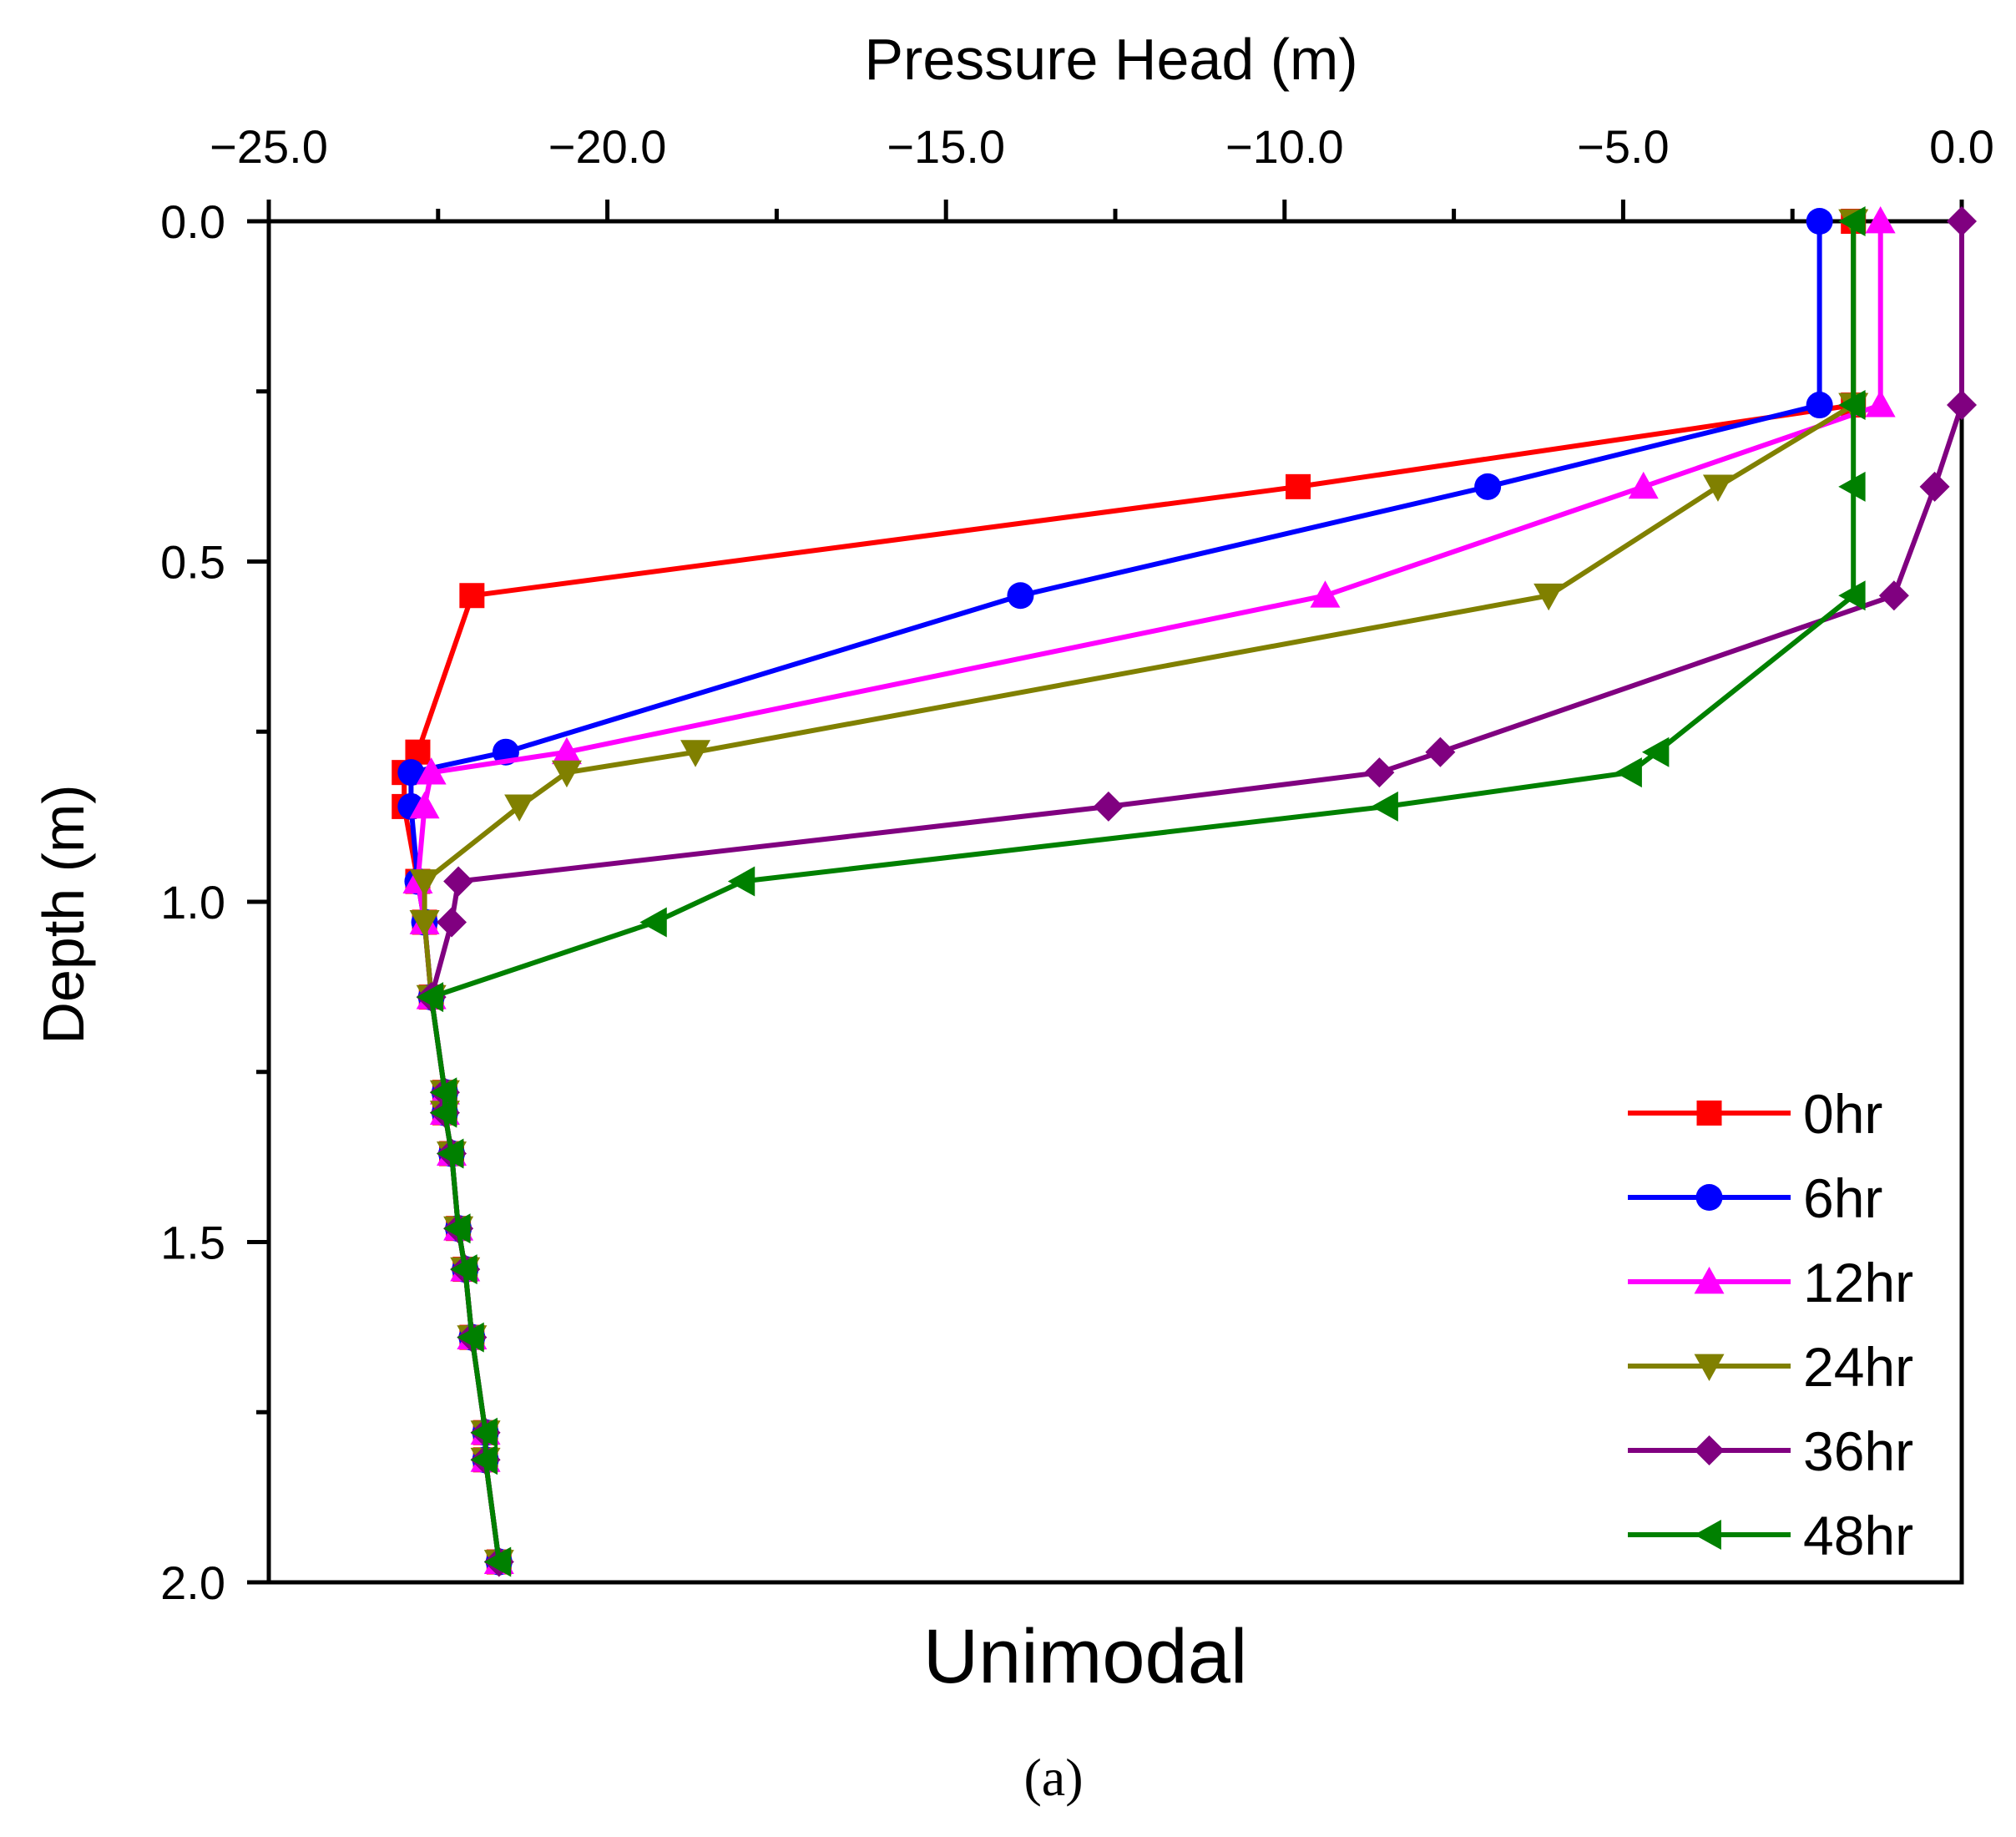 Image resolution: width=2016 pixels, height=1837 pixels. Describe the element at coordinates (192, 902) in the screenshot. I see `y-tick-label: 1.0` at that location.